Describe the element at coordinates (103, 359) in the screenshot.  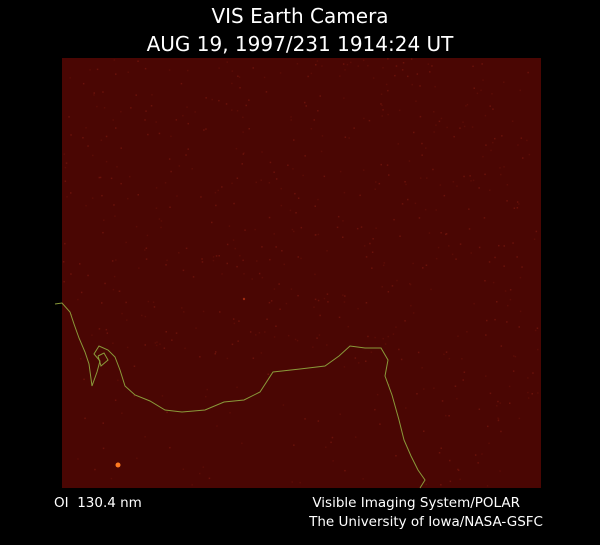
I see `coastline` at that location.